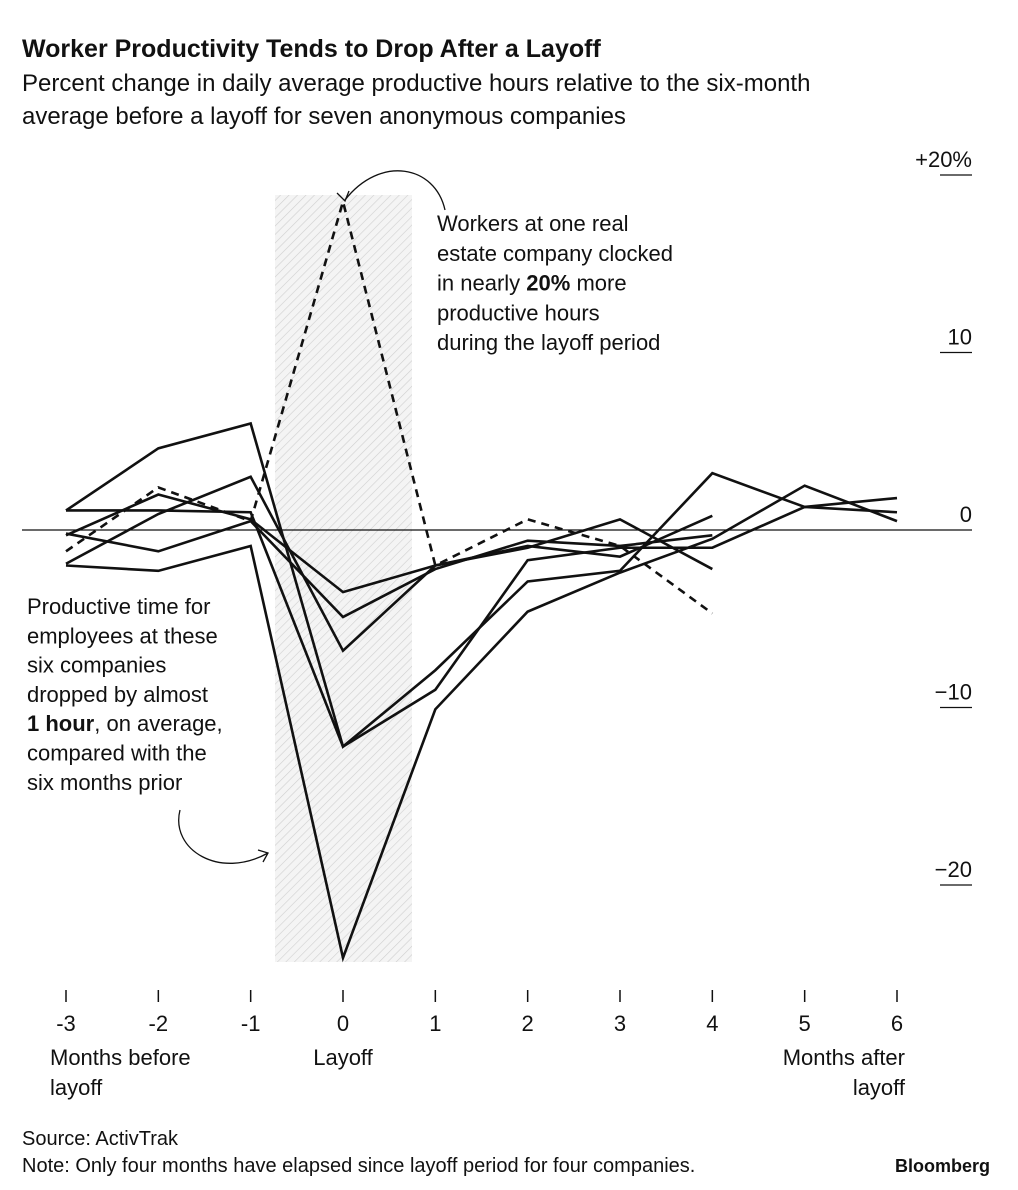 The width and height of the screenshot is (1018, 1190). I want to click on x-tick-label: 2, so click(528, 1023).